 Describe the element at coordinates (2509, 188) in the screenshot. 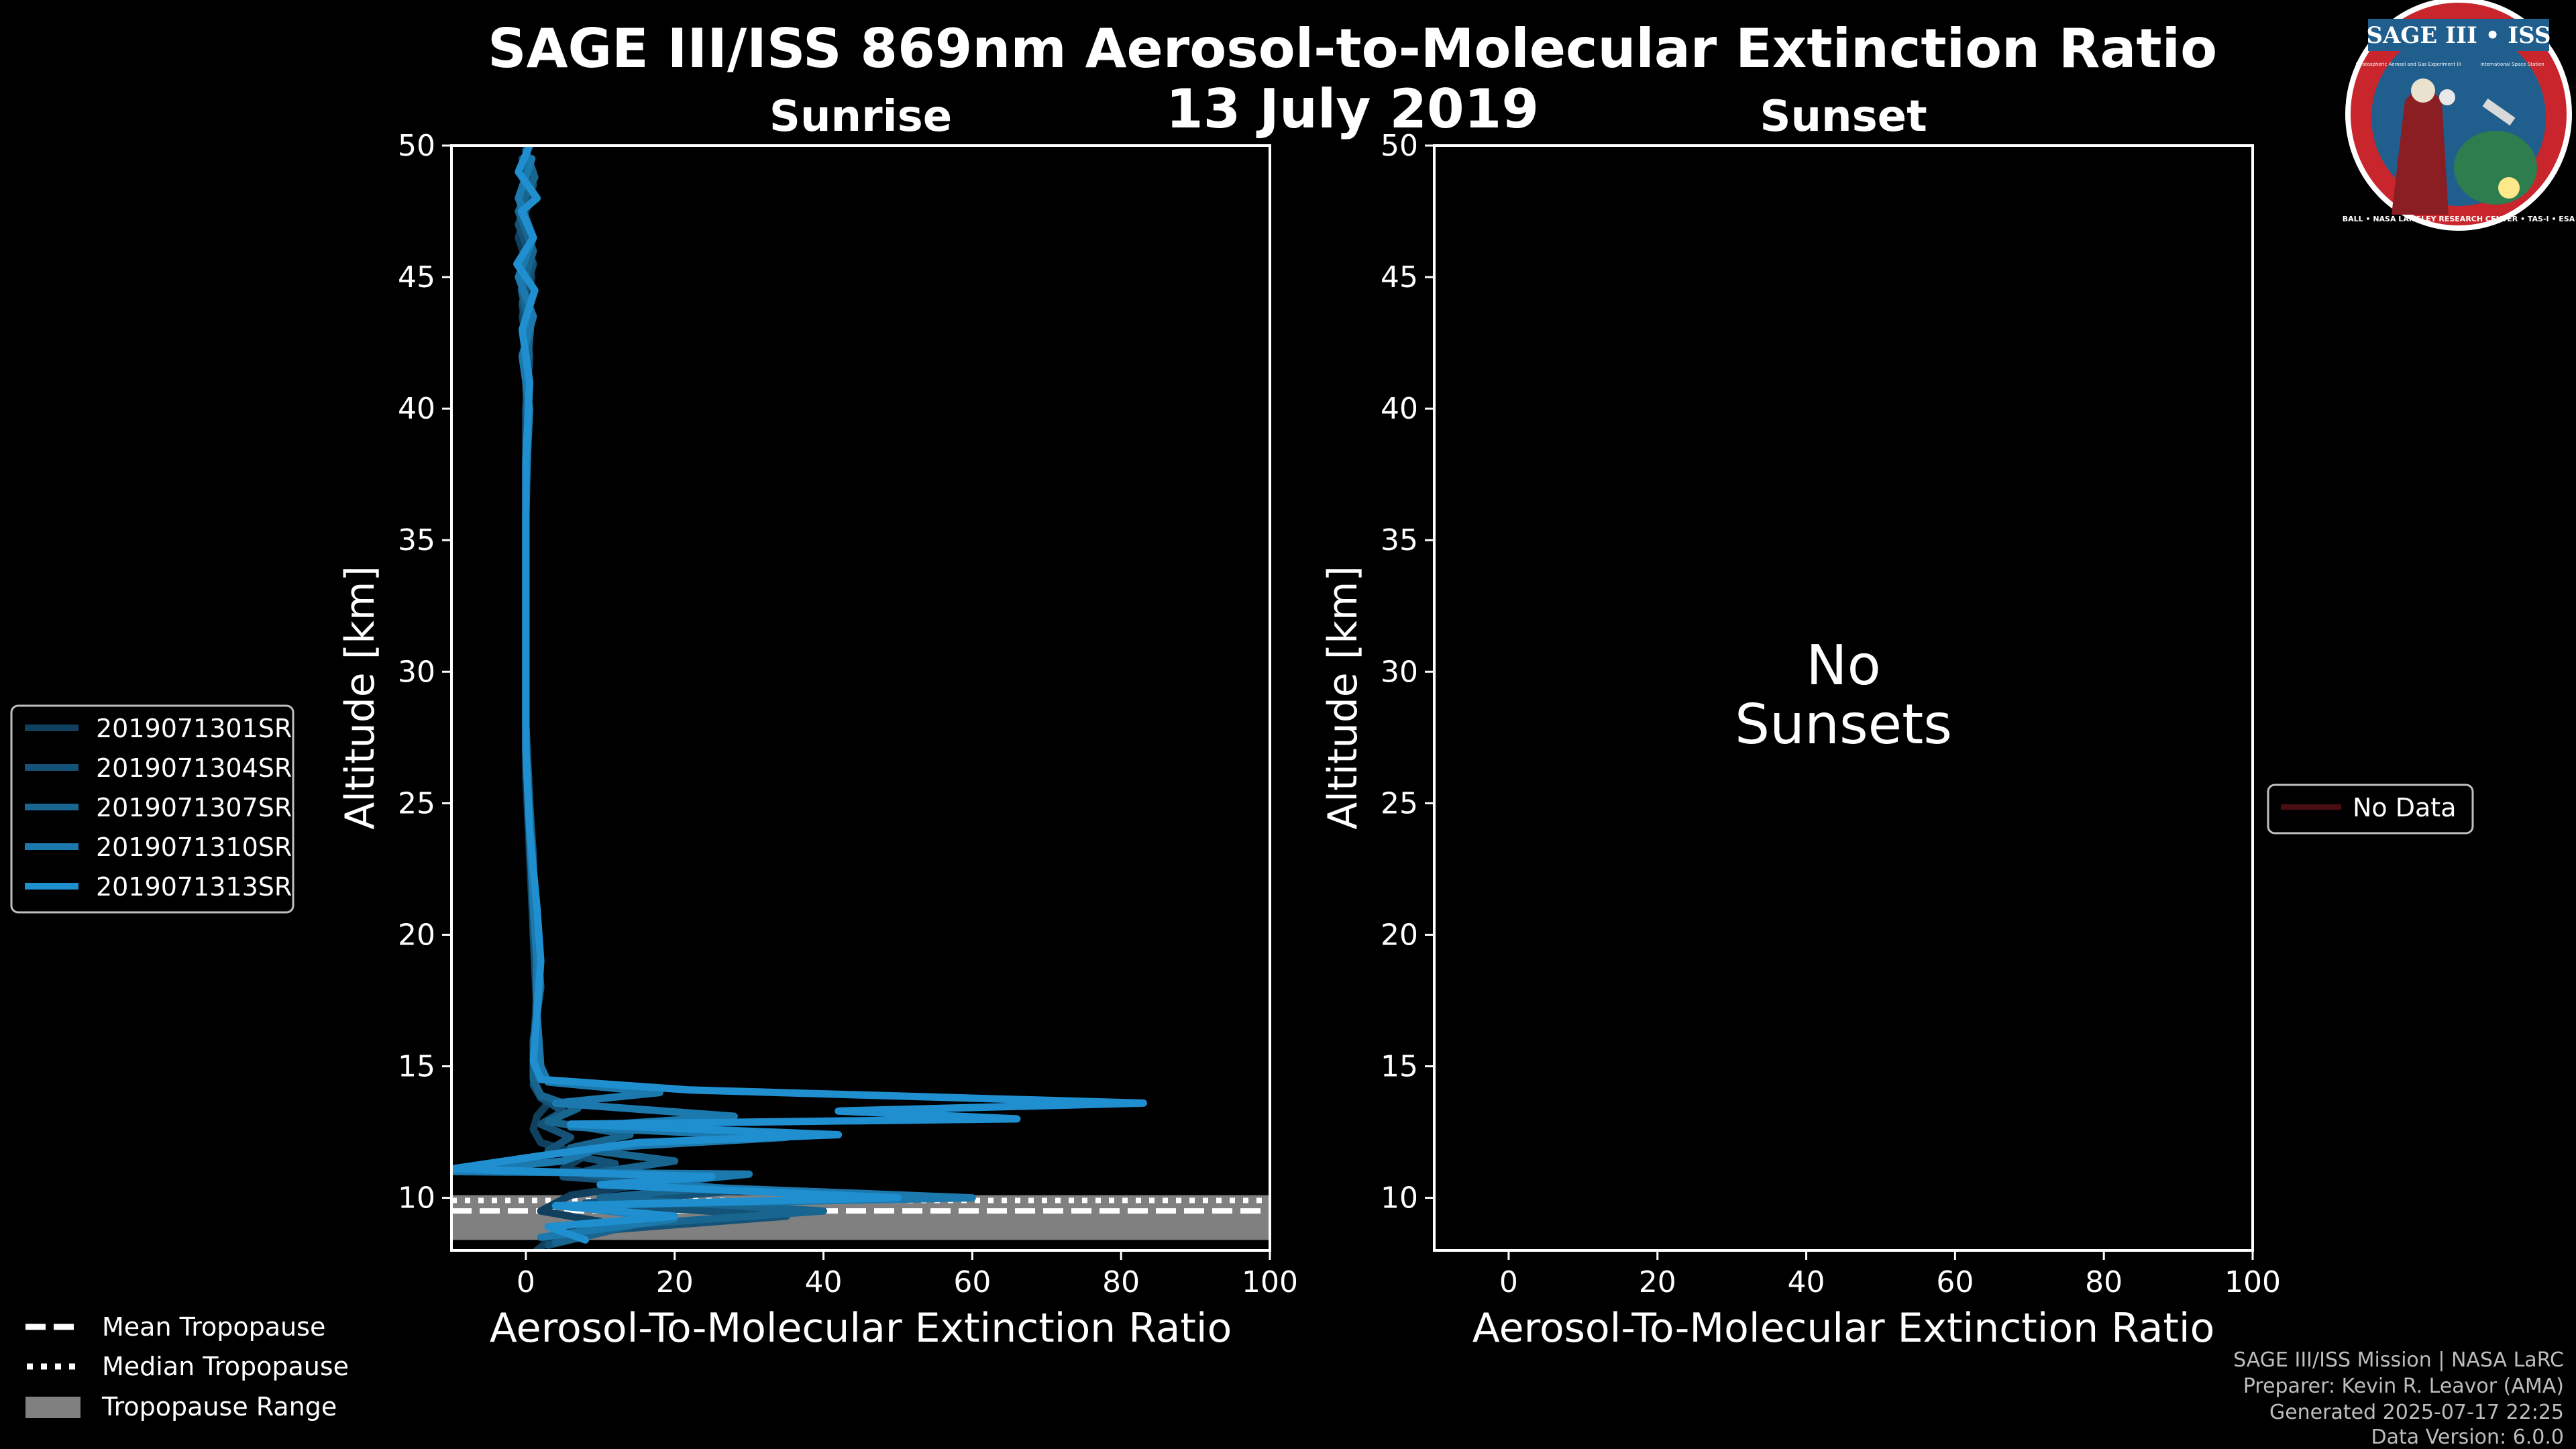

I see `sun-icon` at that location.